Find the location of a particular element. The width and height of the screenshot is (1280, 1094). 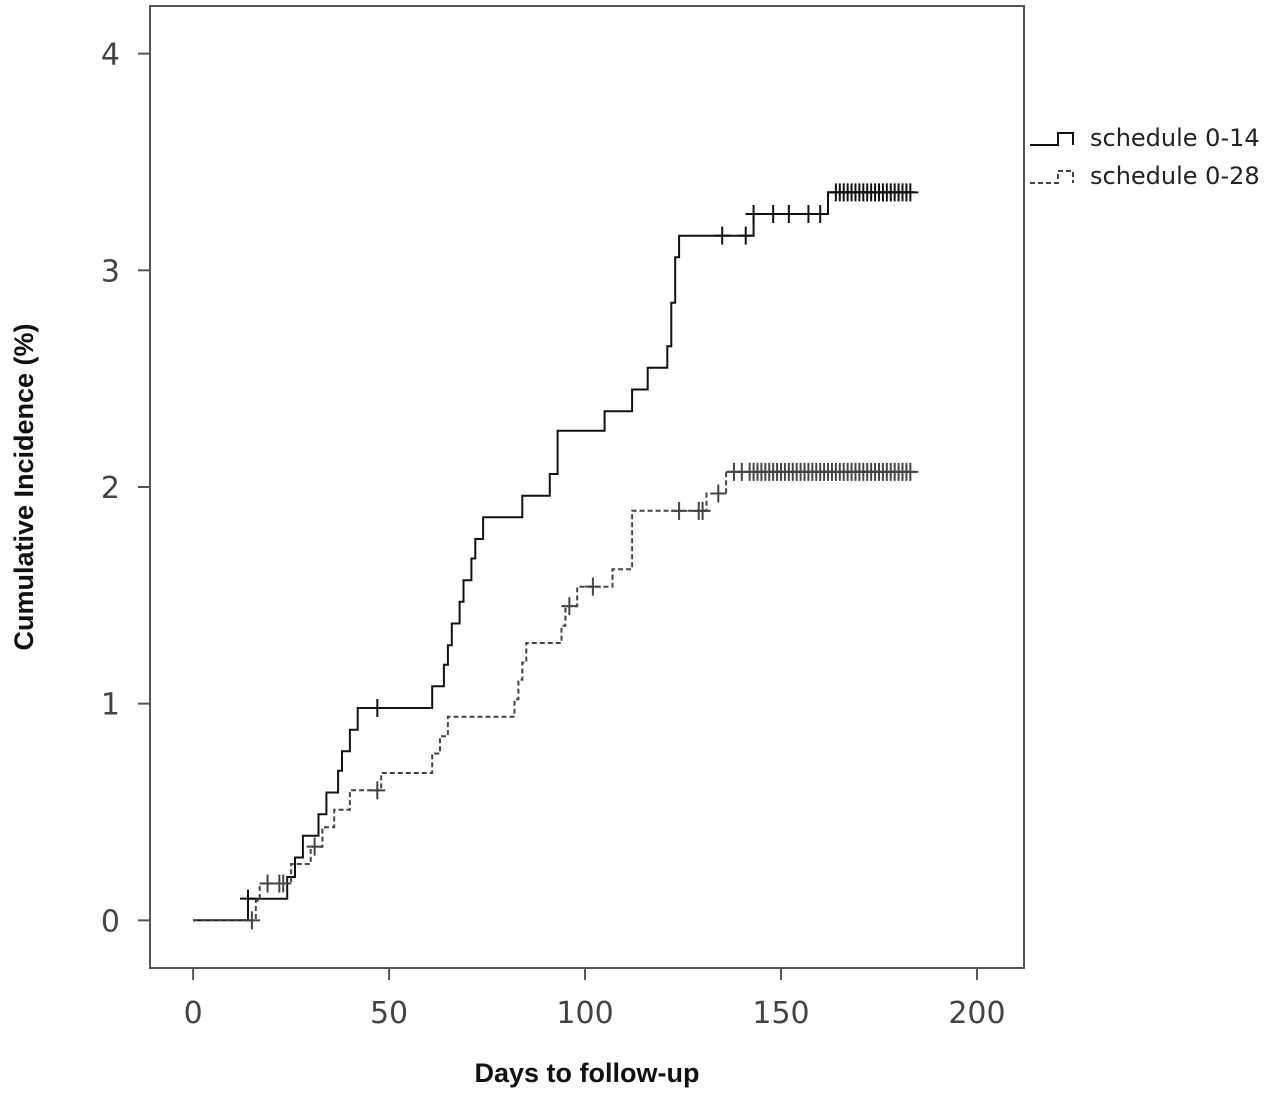

x-axis-title: Days to follow-up is located at coordinates (587, 1073).